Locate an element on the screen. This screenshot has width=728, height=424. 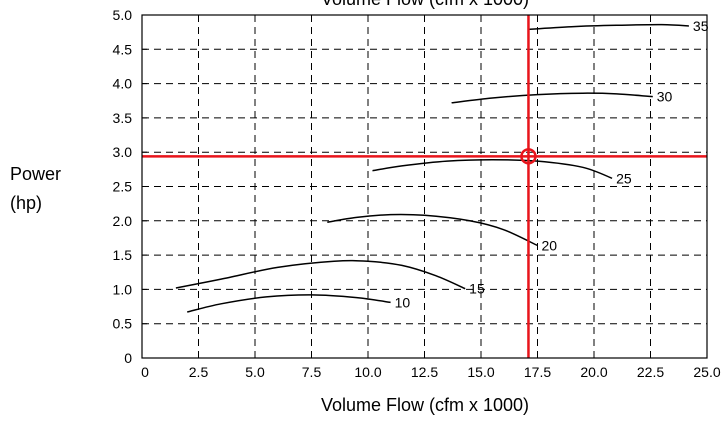
chart-title: Volume Flow (cfm x 1000) is located at coordinates (425, 4).